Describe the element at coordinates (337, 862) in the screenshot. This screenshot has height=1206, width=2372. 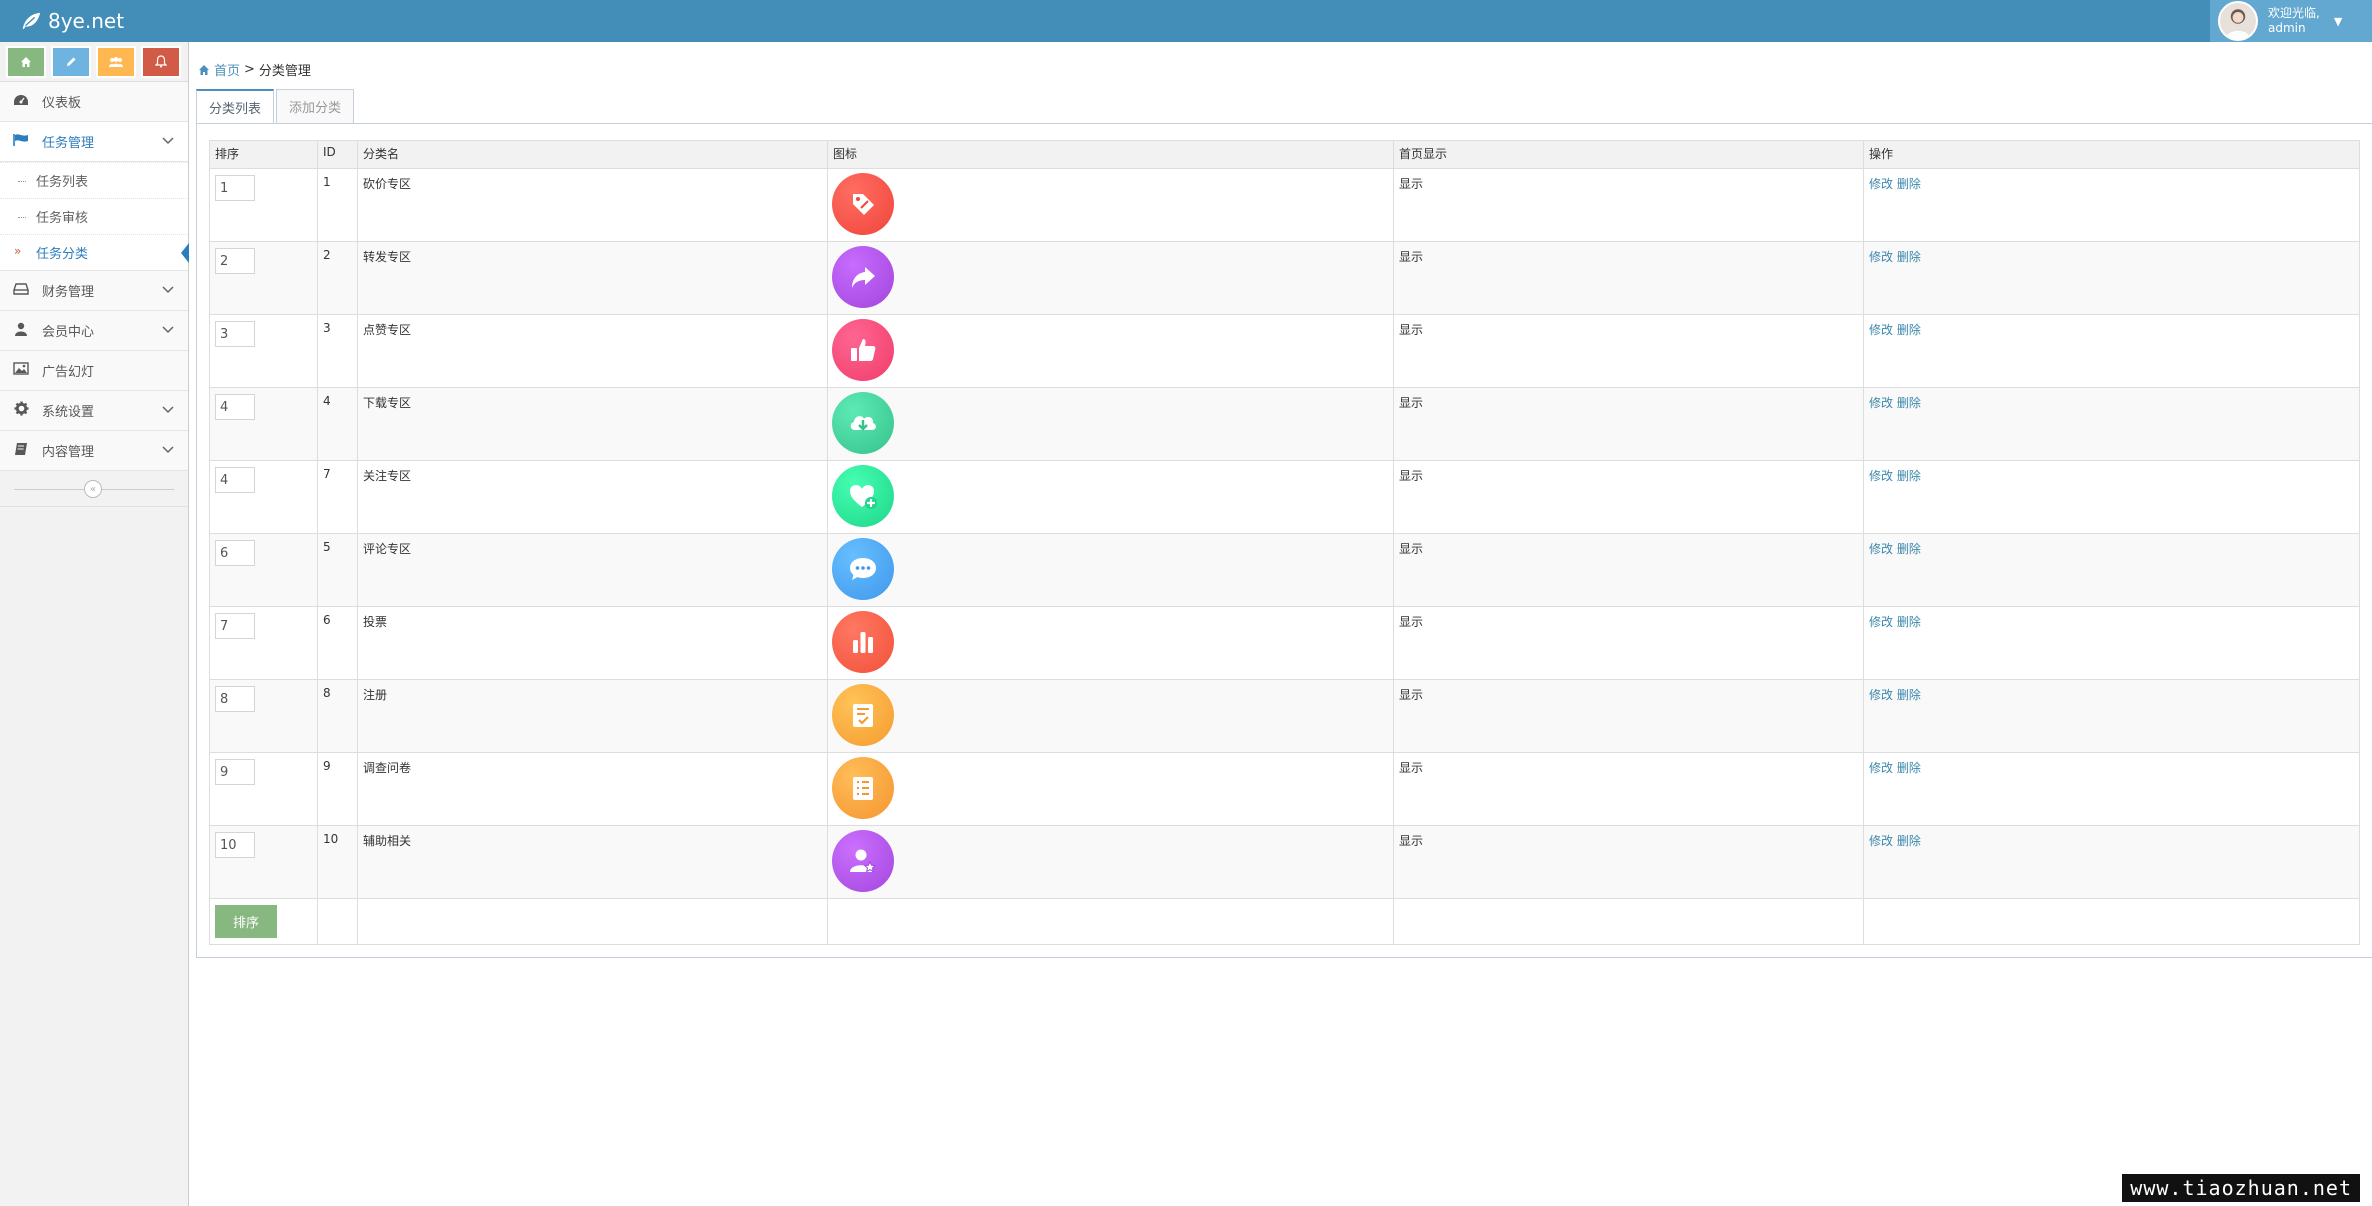
I see `cell-id: 10` at that location.